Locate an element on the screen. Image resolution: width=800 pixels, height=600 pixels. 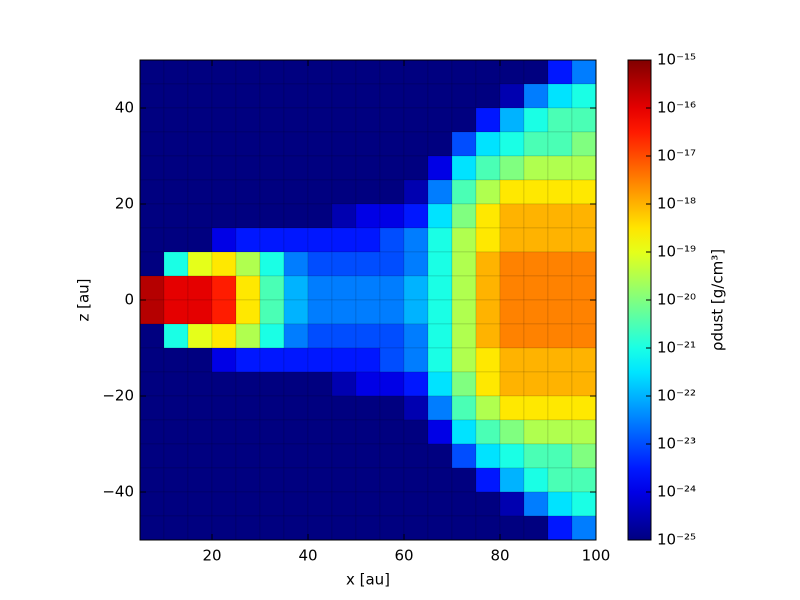
colorbar-tick-label: 10⁻¹⁶ is located at coordinates (676, 108).